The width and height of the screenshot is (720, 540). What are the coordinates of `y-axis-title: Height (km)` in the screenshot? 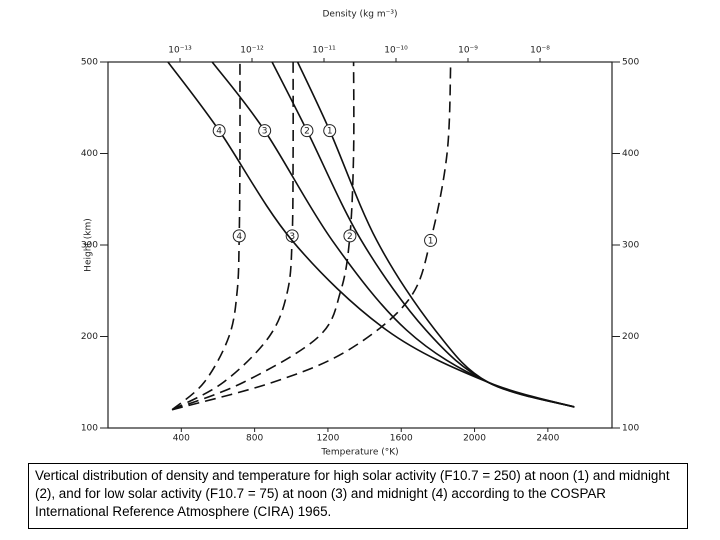 It's located at (89, 245).